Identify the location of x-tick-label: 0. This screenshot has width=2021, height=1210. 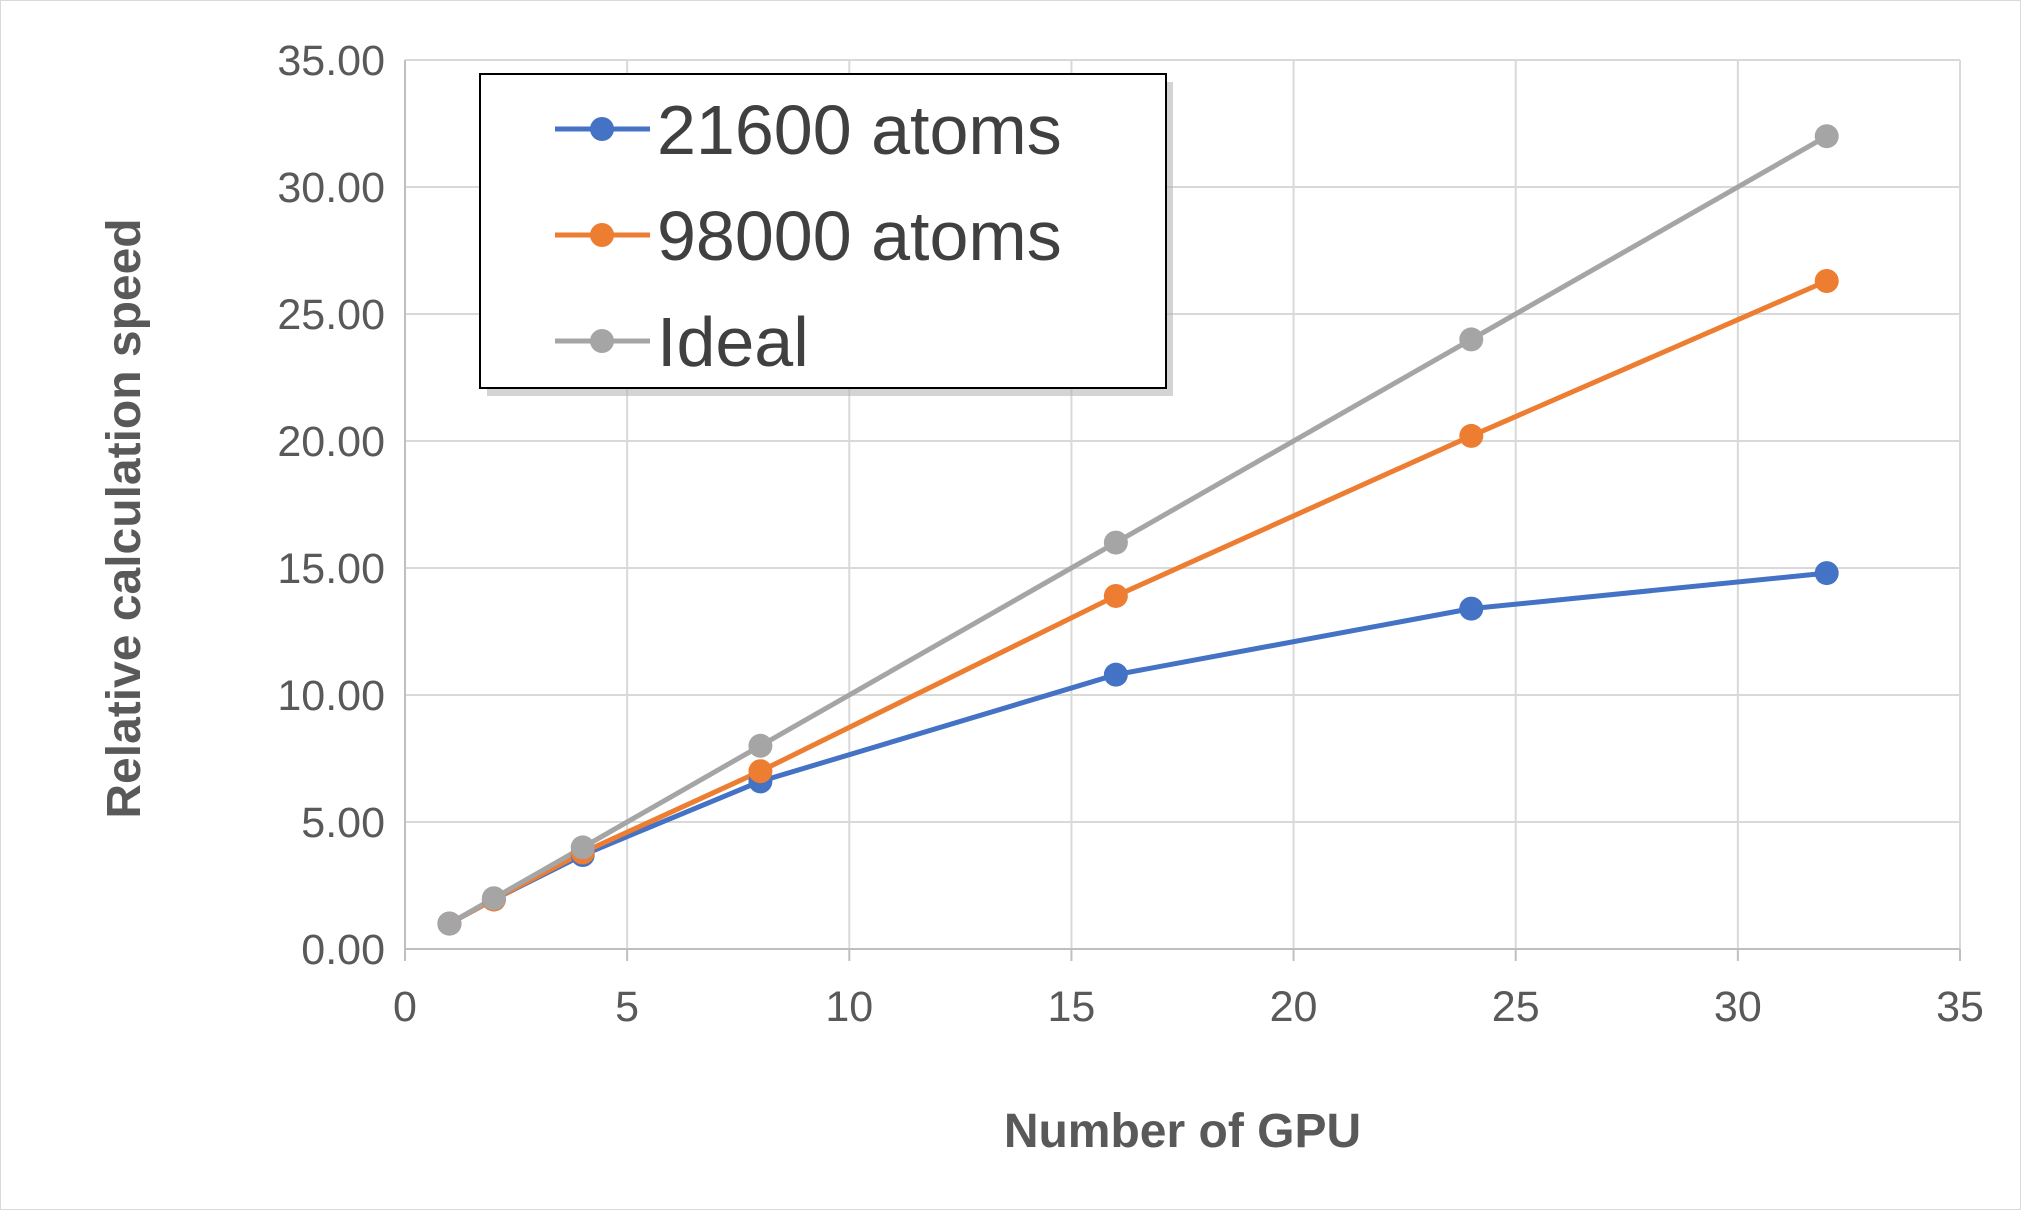
(405, 1007).